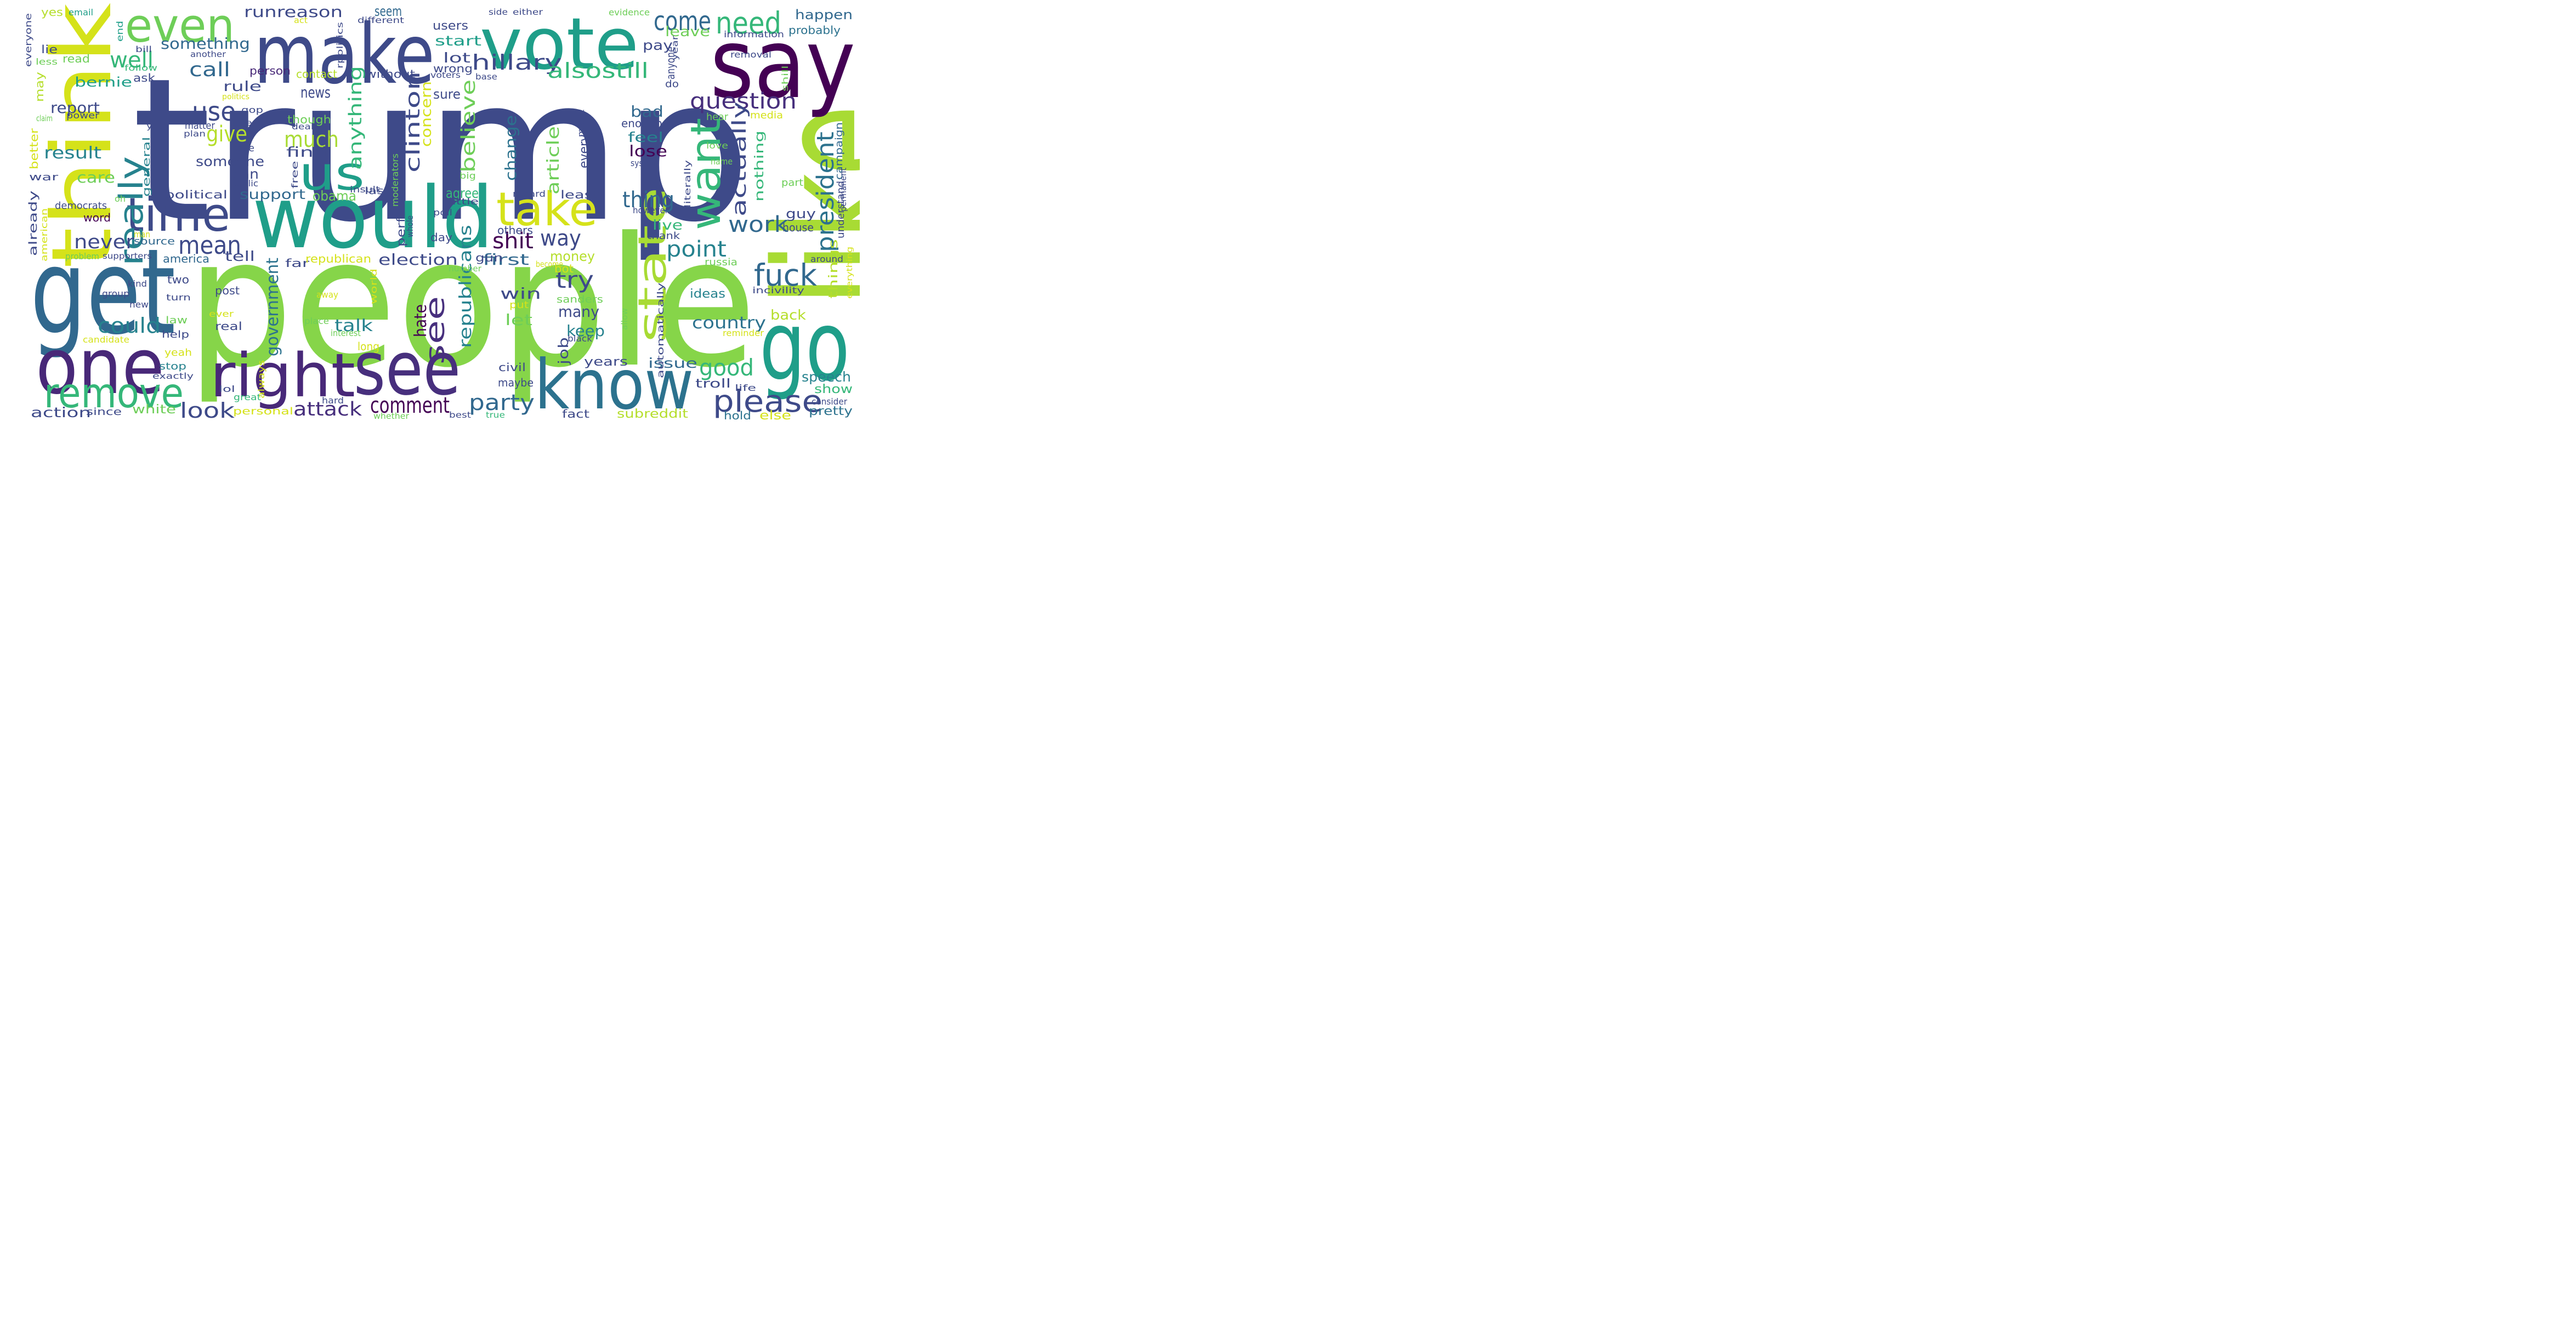 The image size is (2576, 1320). What do you see at coordinates (441, 237) in the screenshot?
I see `word-day: day` at bounding box center [441, 237].